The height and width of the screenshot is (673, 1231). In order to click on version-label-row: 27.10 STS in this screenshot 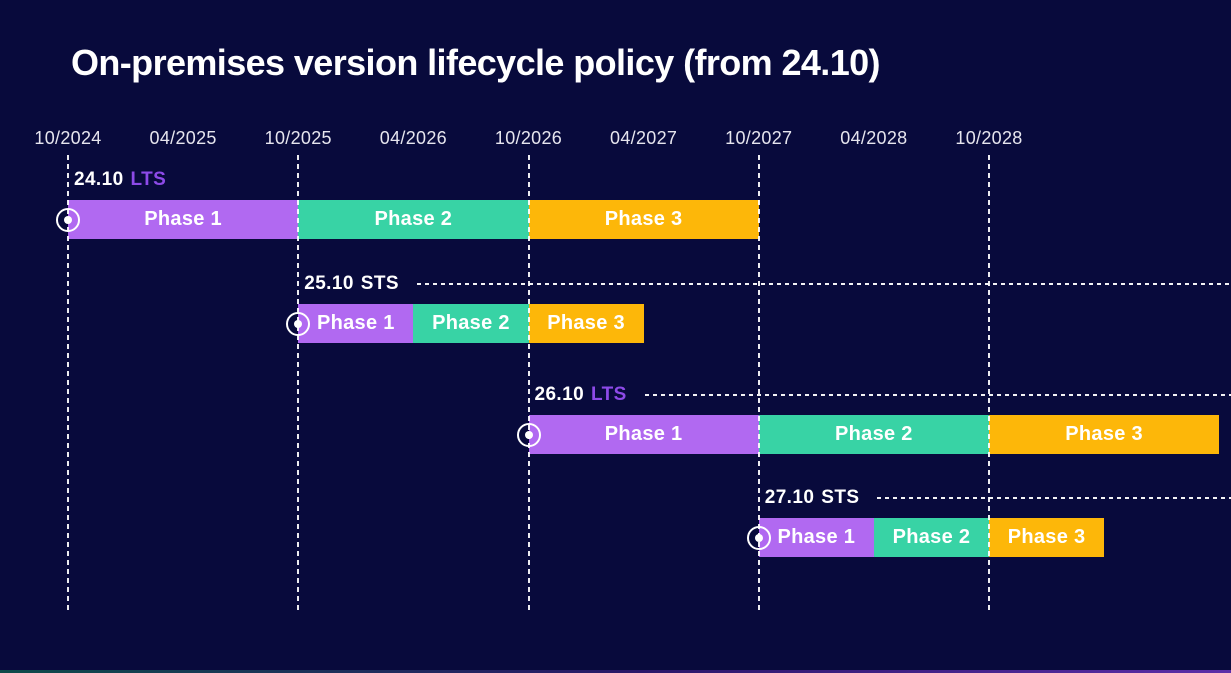, I will do `click(998, 498)`.